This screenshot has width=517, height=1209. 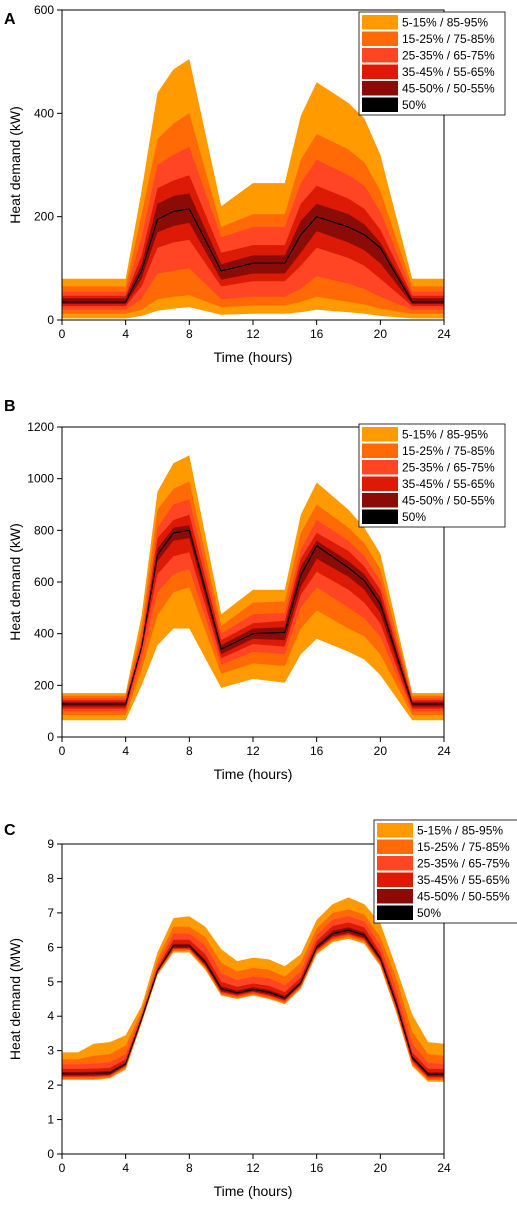 I want to click on panel-letter: B, so click(x=10, y=406).